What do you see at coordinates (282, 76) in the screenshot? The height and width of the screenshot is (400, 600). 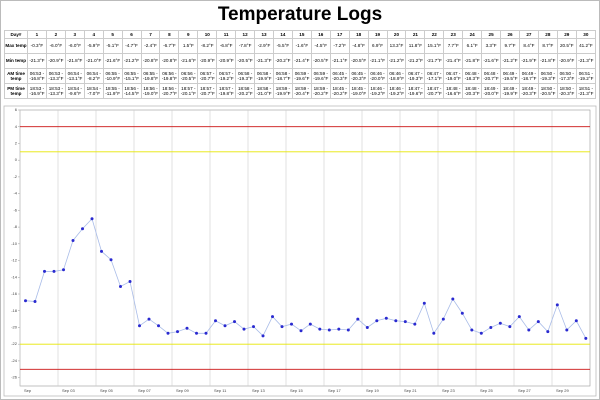 I see `table-cell: 06:58 - -18.7°F` at bounding box center [282, 76].